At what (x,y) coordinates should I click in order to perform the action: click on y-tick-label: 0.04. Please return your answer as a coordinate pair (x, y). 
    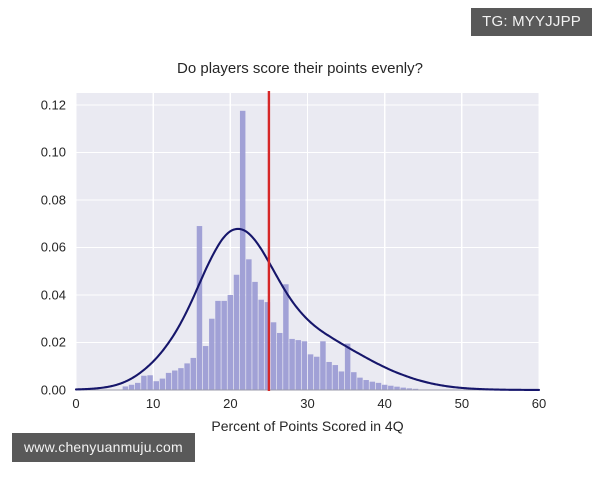
    Looking at the image, I should click on (53, 295).